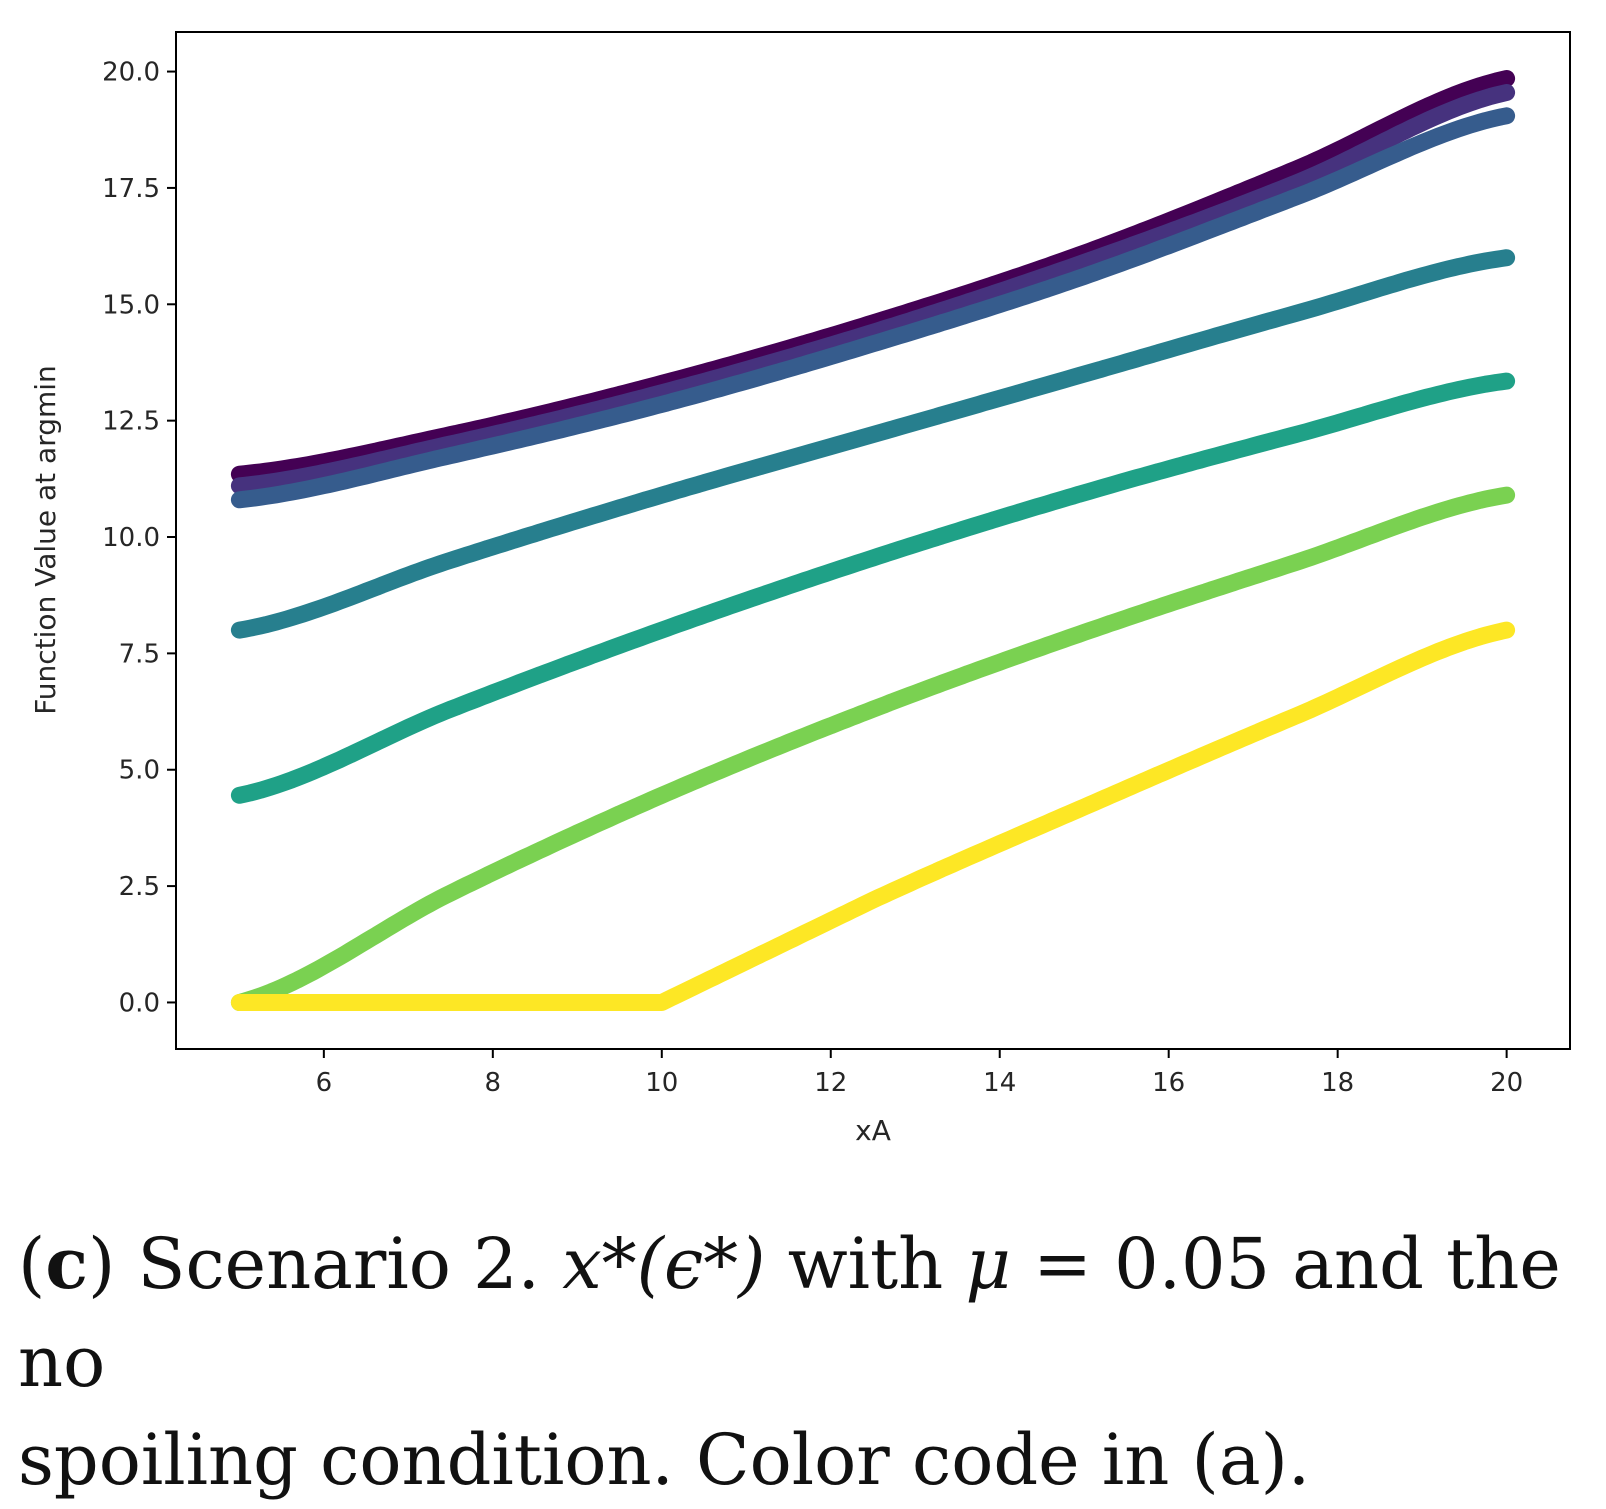 The width and height of the screenshot is (1606, 1509). I want to click on caption-text-3: and the no, so click(789, 1313).